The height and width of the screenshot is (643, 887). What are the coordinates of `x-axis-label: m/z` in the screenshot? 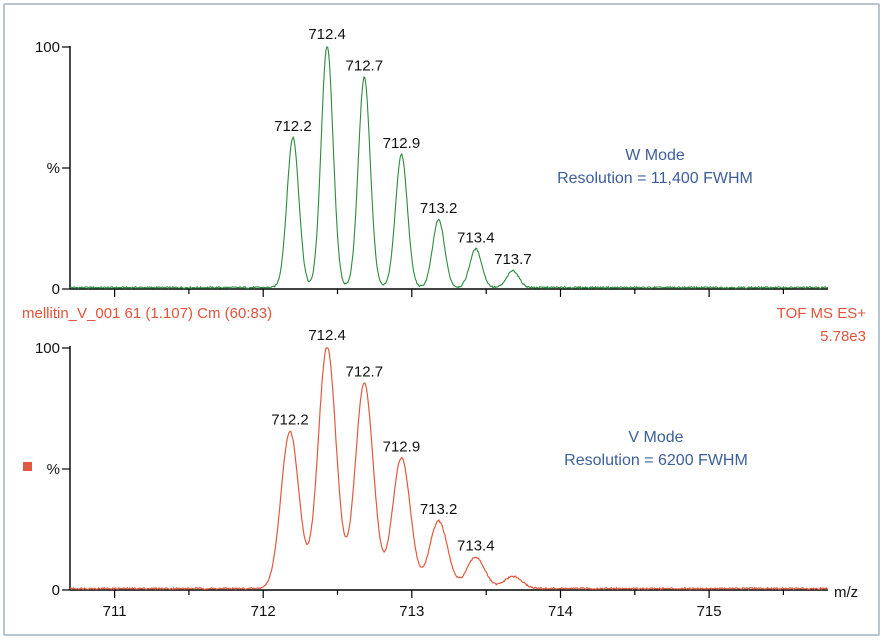 It's located at (846, 592).